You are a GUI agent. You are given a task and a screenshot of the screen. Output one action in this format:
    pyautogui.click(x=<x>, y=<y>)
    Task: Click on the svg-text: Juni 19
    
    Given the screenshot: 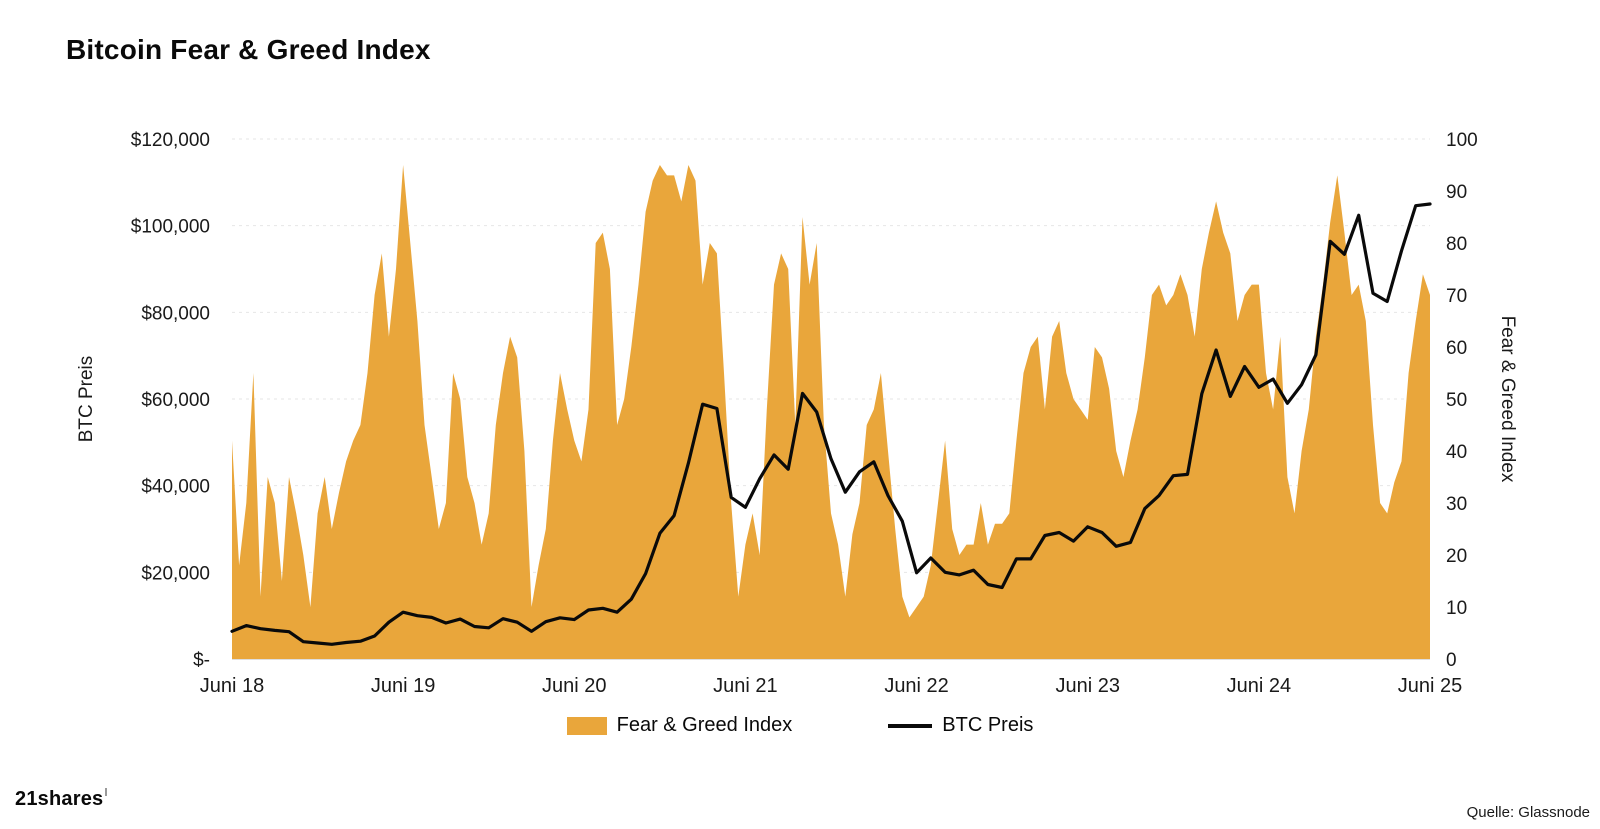 What is the action you would take?
    pyautogui.click(x=403, y=686)
    